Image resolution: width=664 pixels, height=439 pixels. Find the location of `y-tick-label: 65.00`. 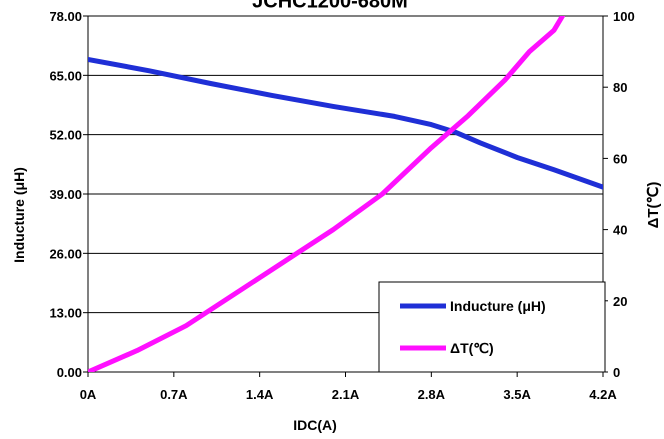

y-tick-label: 65.00 is located at coordinates (65, 75).